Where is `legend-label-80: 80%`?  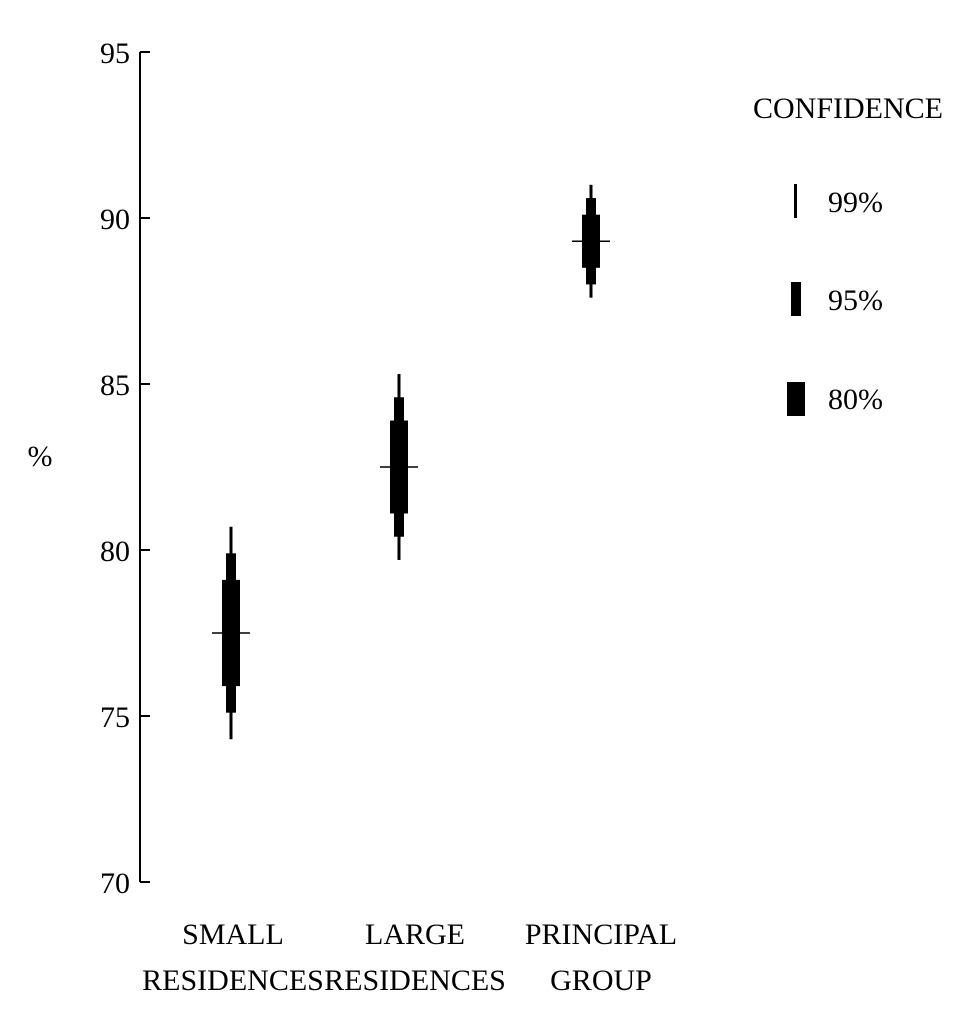 legend-label-80: 80% is located at coordinates (855, 399).